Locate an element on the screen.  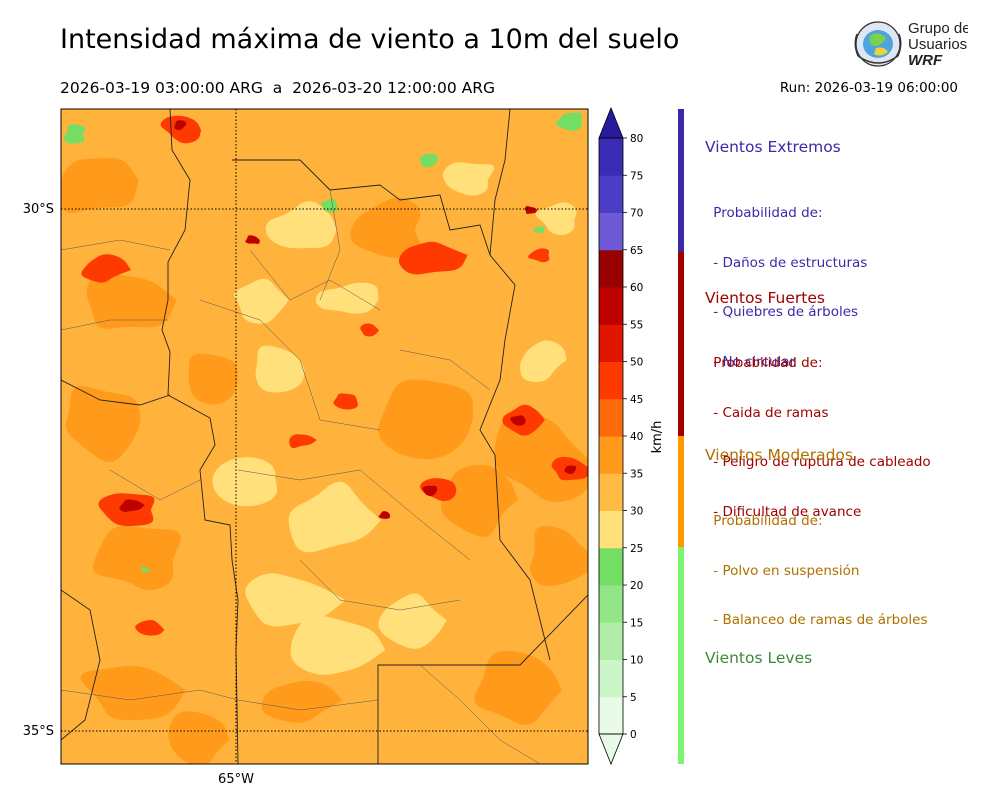
category-title-moderados: Vientos Moderados is located at coordinates (779, 455).